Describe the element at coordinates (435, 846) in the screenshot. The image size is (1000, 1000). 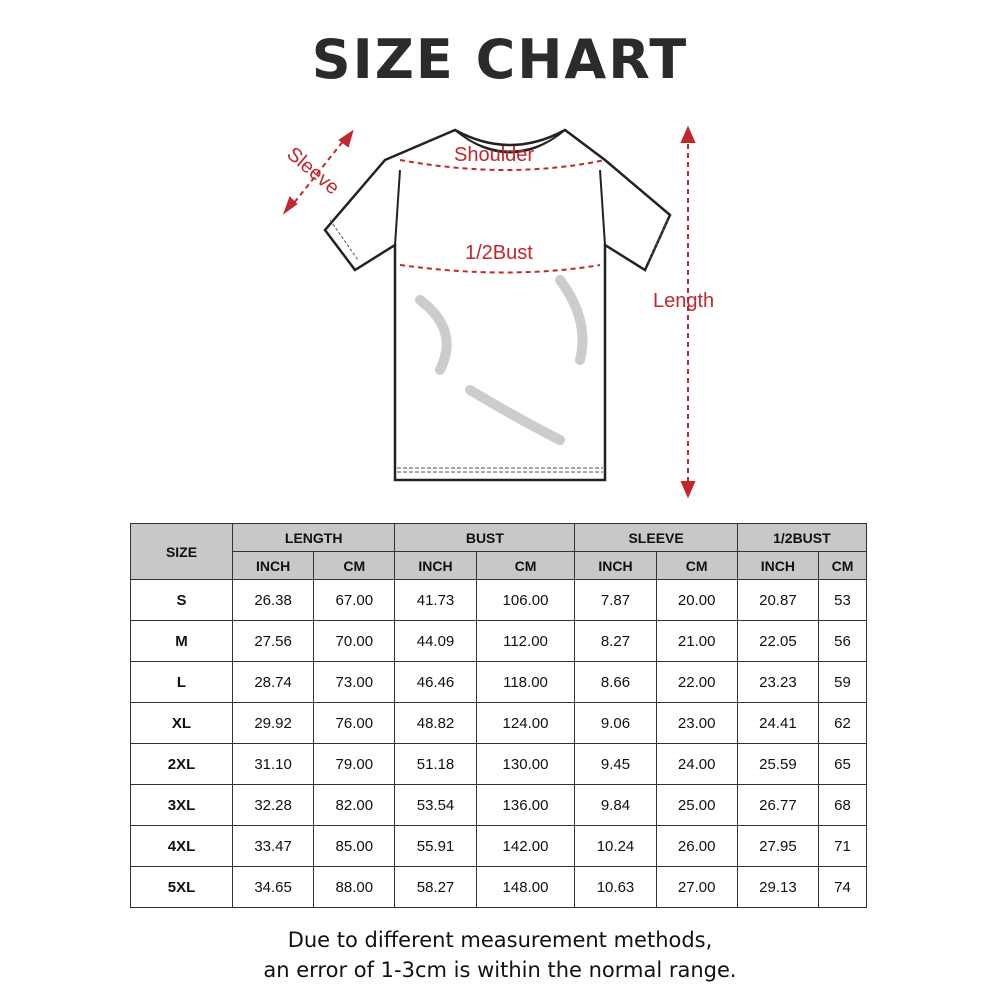
I see `value-cell: 55.91` at that location.